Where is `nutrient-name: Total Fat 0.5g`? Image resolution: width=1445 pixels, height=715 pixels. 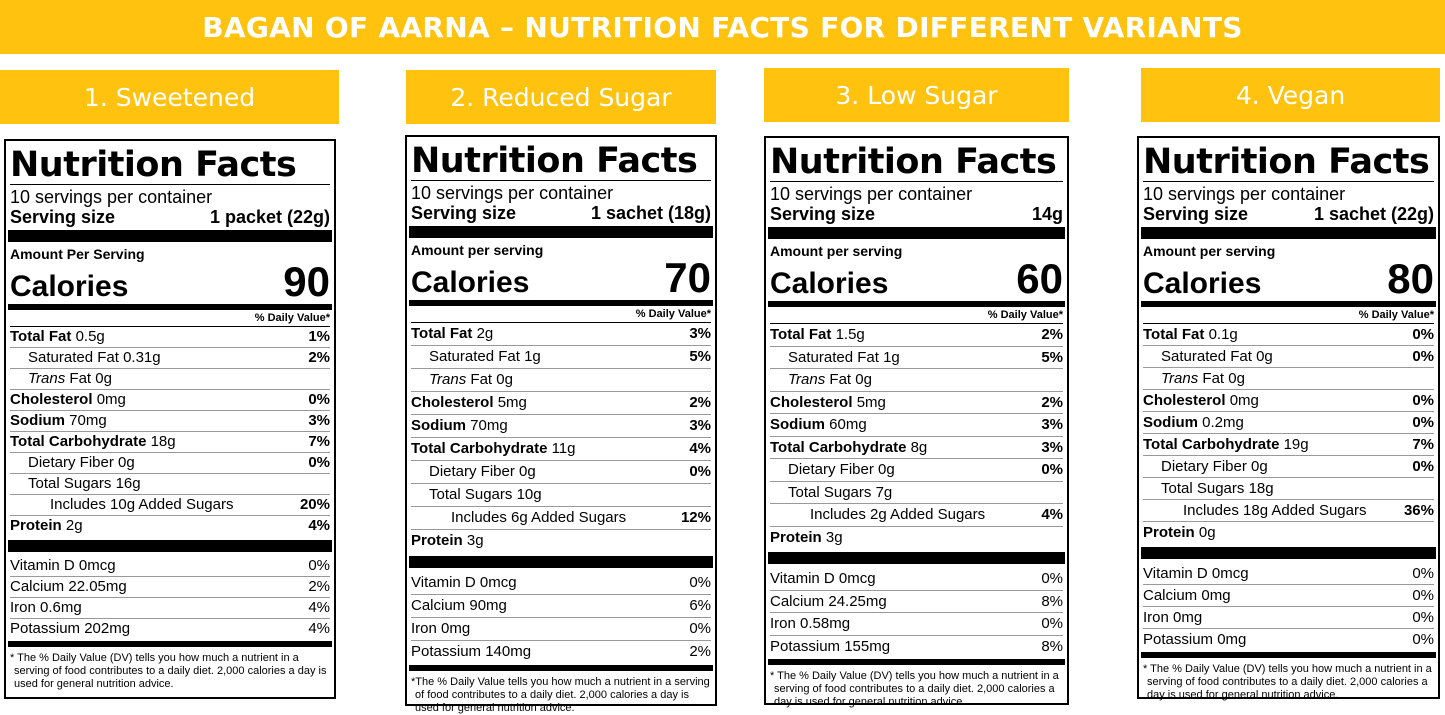
nutrient-name: Total Fat 0.5g is located at coordinates (57, 337).